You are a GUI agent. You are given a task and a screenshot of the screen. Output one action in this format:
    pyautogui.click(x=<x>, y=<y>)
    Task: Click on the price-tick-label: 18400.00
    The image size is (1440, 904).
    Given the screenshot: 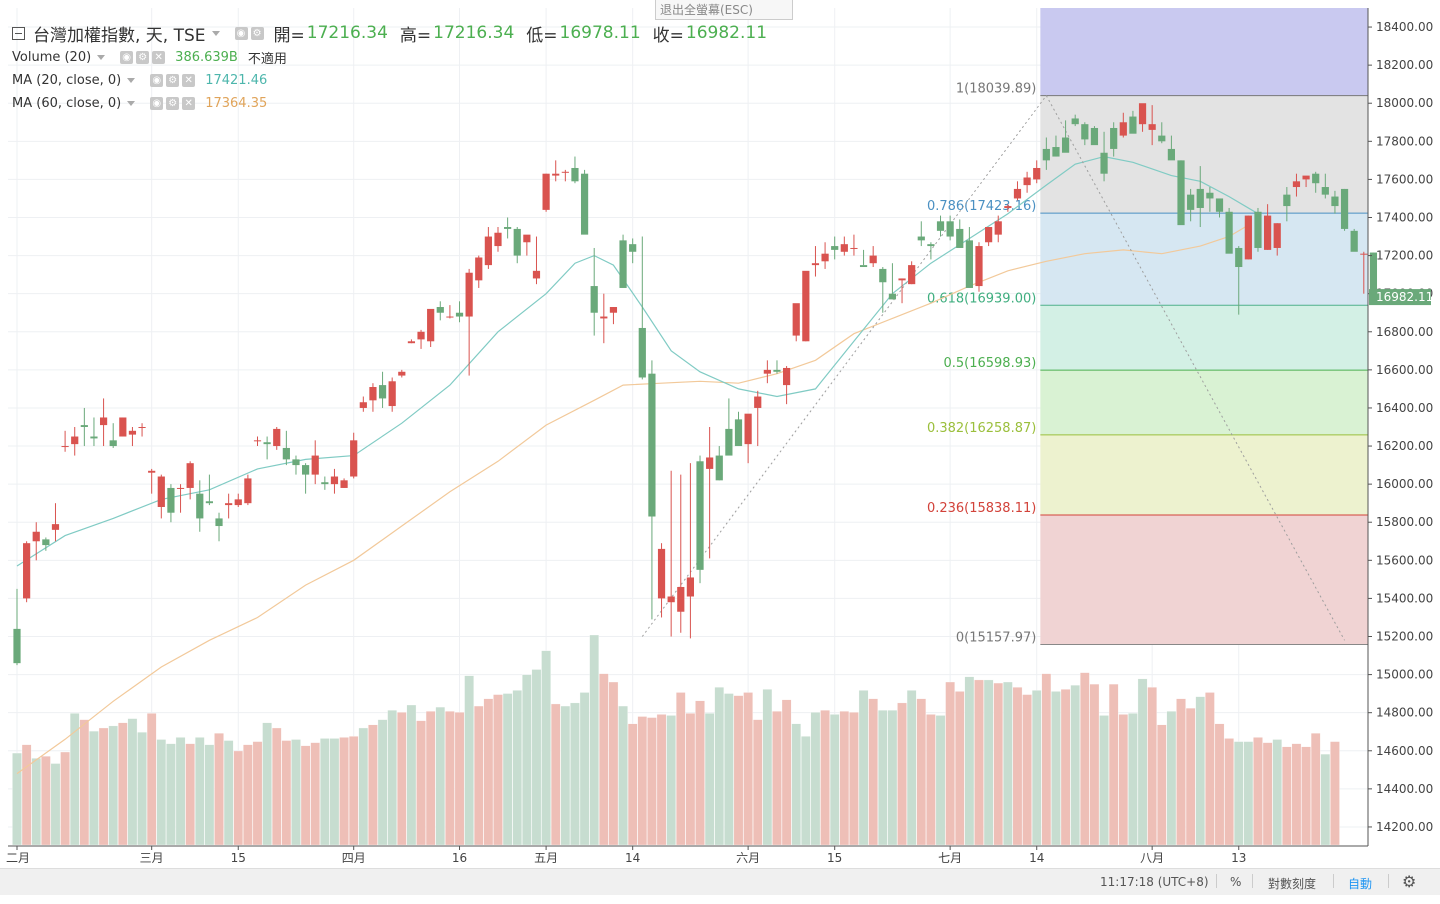 What is the action you would take?
    pyautogui.click(x=1404, y=27)
    